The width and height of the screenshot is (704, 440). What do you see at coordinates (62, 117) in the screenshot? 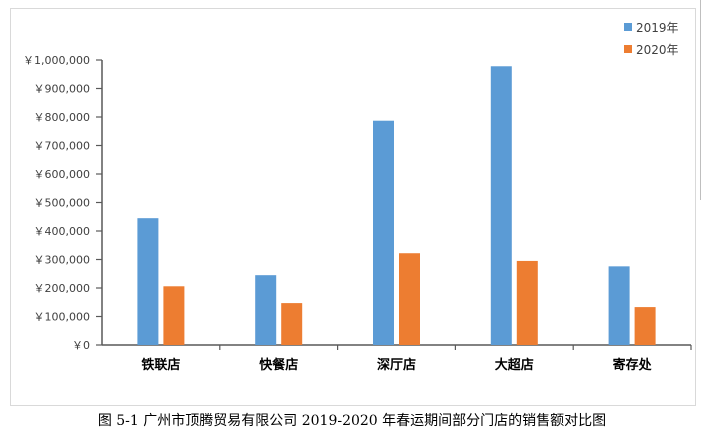
I see `y-tick-label: ￥800,000` at bounding box center [62, 117].